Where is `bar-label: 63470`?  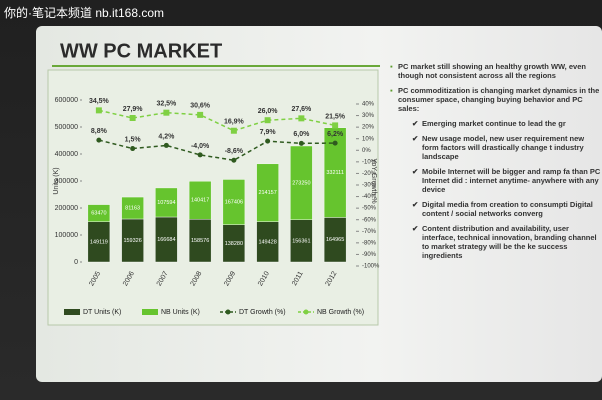
bar-label: 63470 is located at coordinates (98, 214).